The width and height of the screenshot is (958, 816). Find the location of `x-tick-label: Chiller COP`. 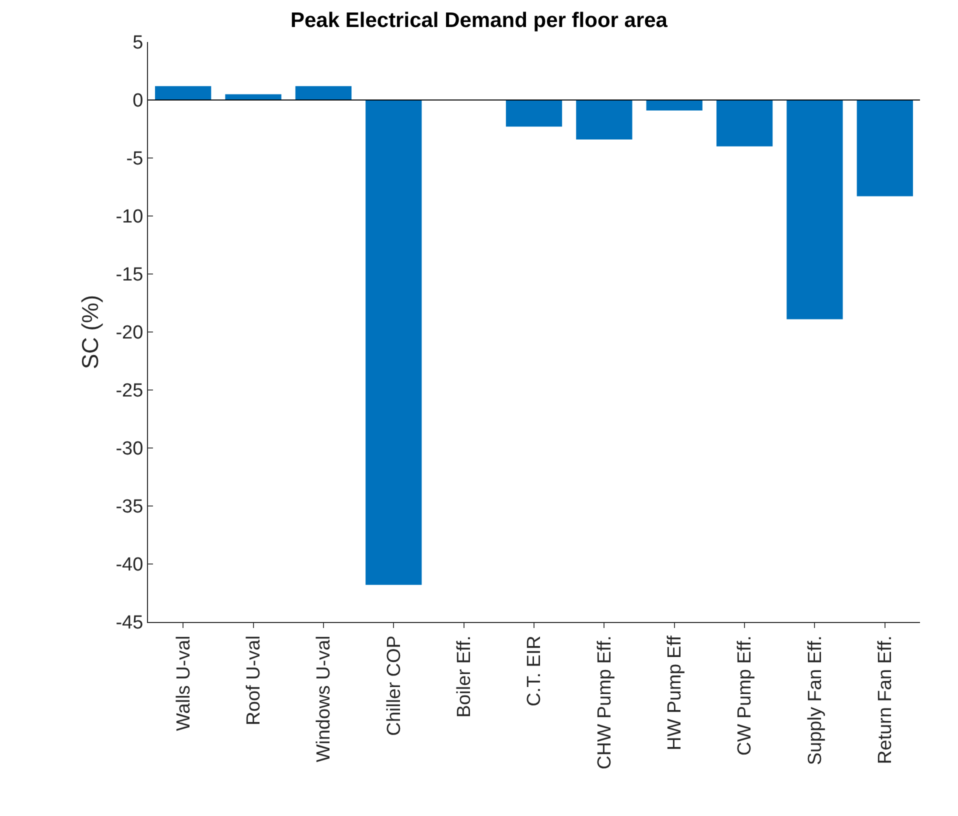

x-tick-label: Chiller COP is located at coordinates (394, 686).